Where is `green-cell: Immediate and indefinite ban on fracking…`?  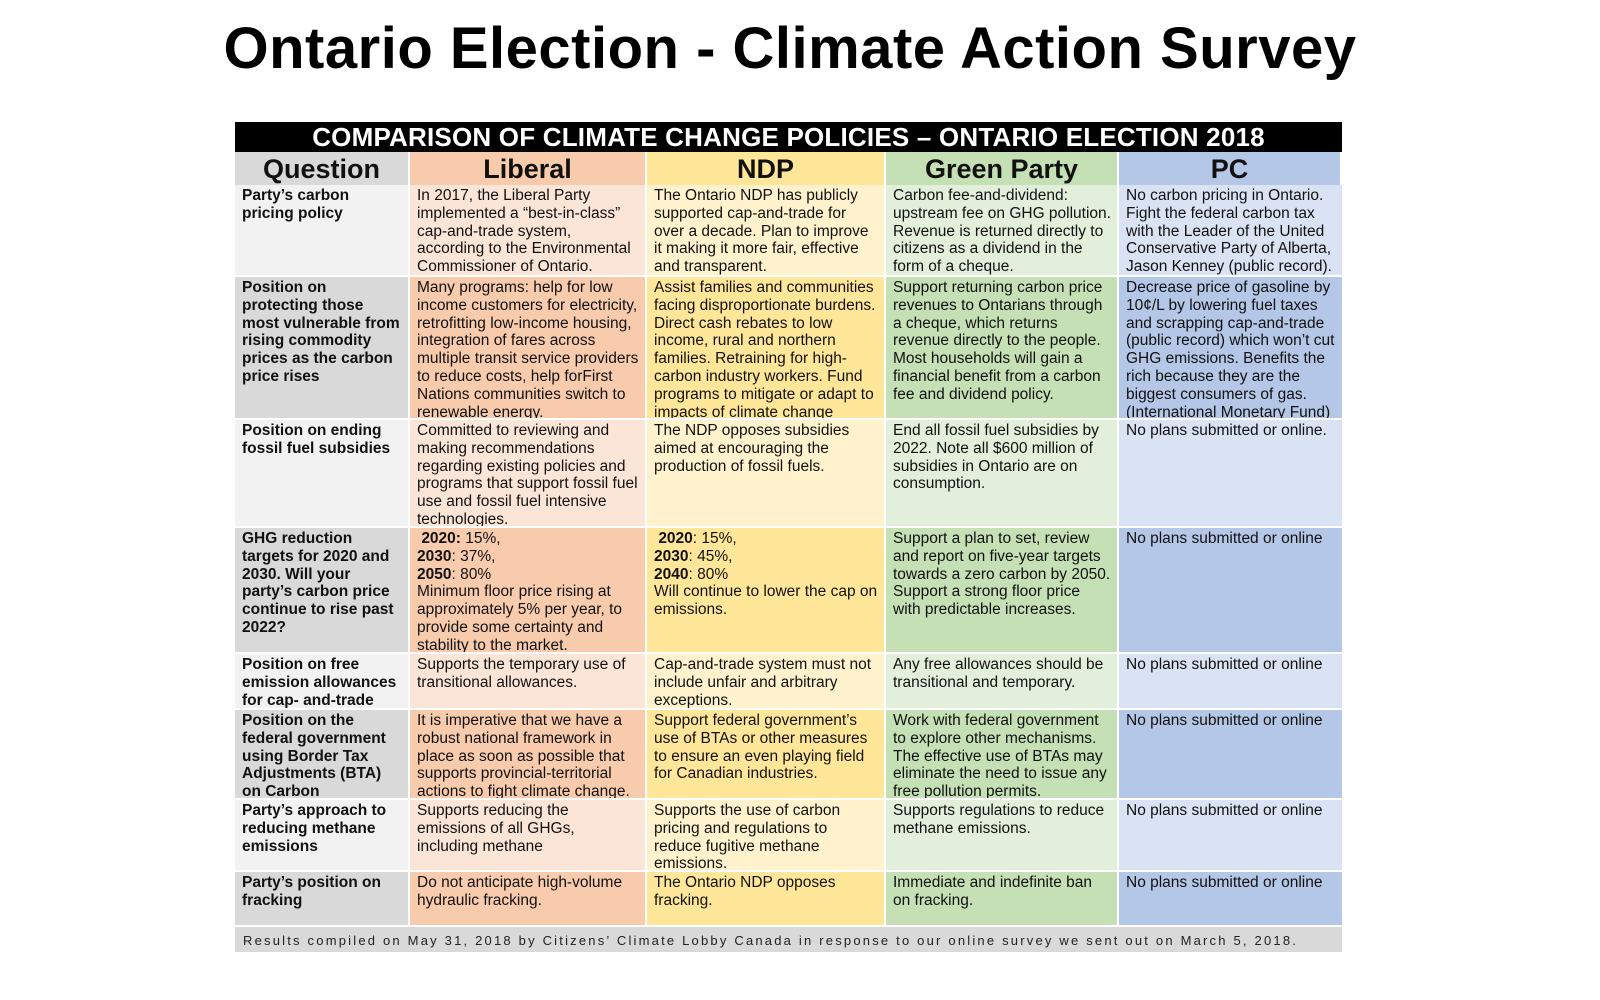
green-cell: Immediate and indefinite ban on fracking… is located at coordinates (1002, 899).